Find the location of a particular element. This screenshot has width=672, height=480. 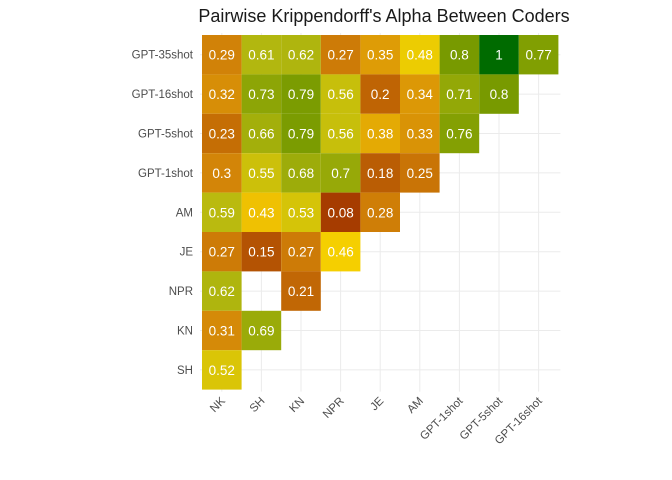

cell-value-label: 0.76 is located at coordinates (459, 134).